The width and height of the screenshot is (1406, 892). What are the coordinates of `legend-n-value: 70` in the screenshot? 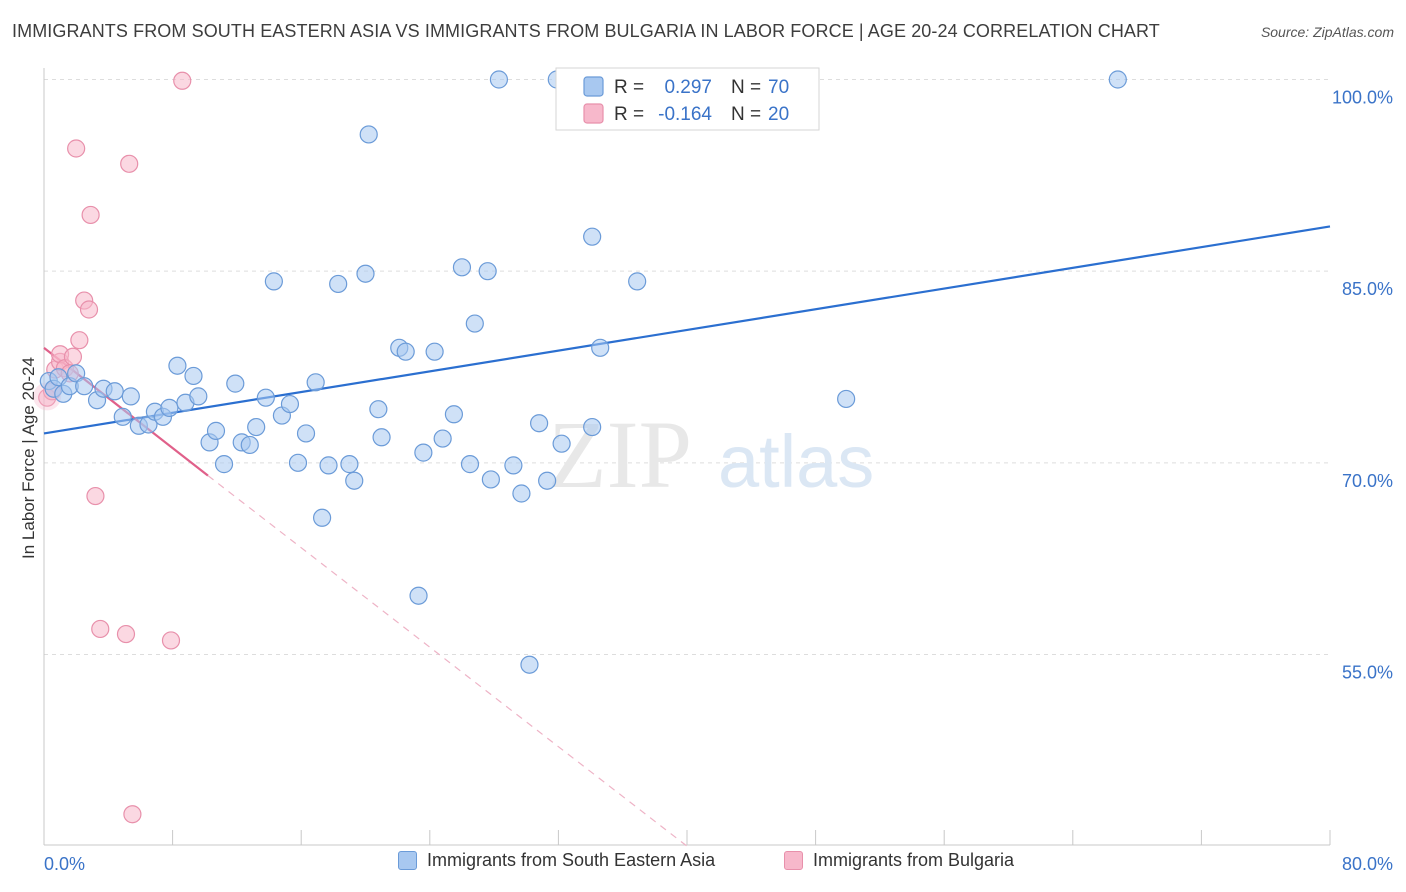 It's located at (778, 87).